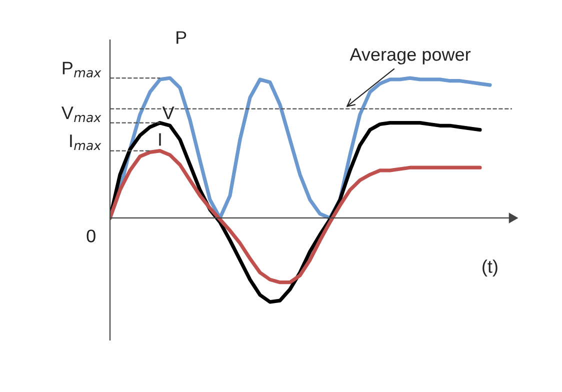 This screenshot has height=392, width=562. What do you see at coordinates (490, 268) in the screenshot?
I see `annotation: (t)` at bounding box center [490, 268].